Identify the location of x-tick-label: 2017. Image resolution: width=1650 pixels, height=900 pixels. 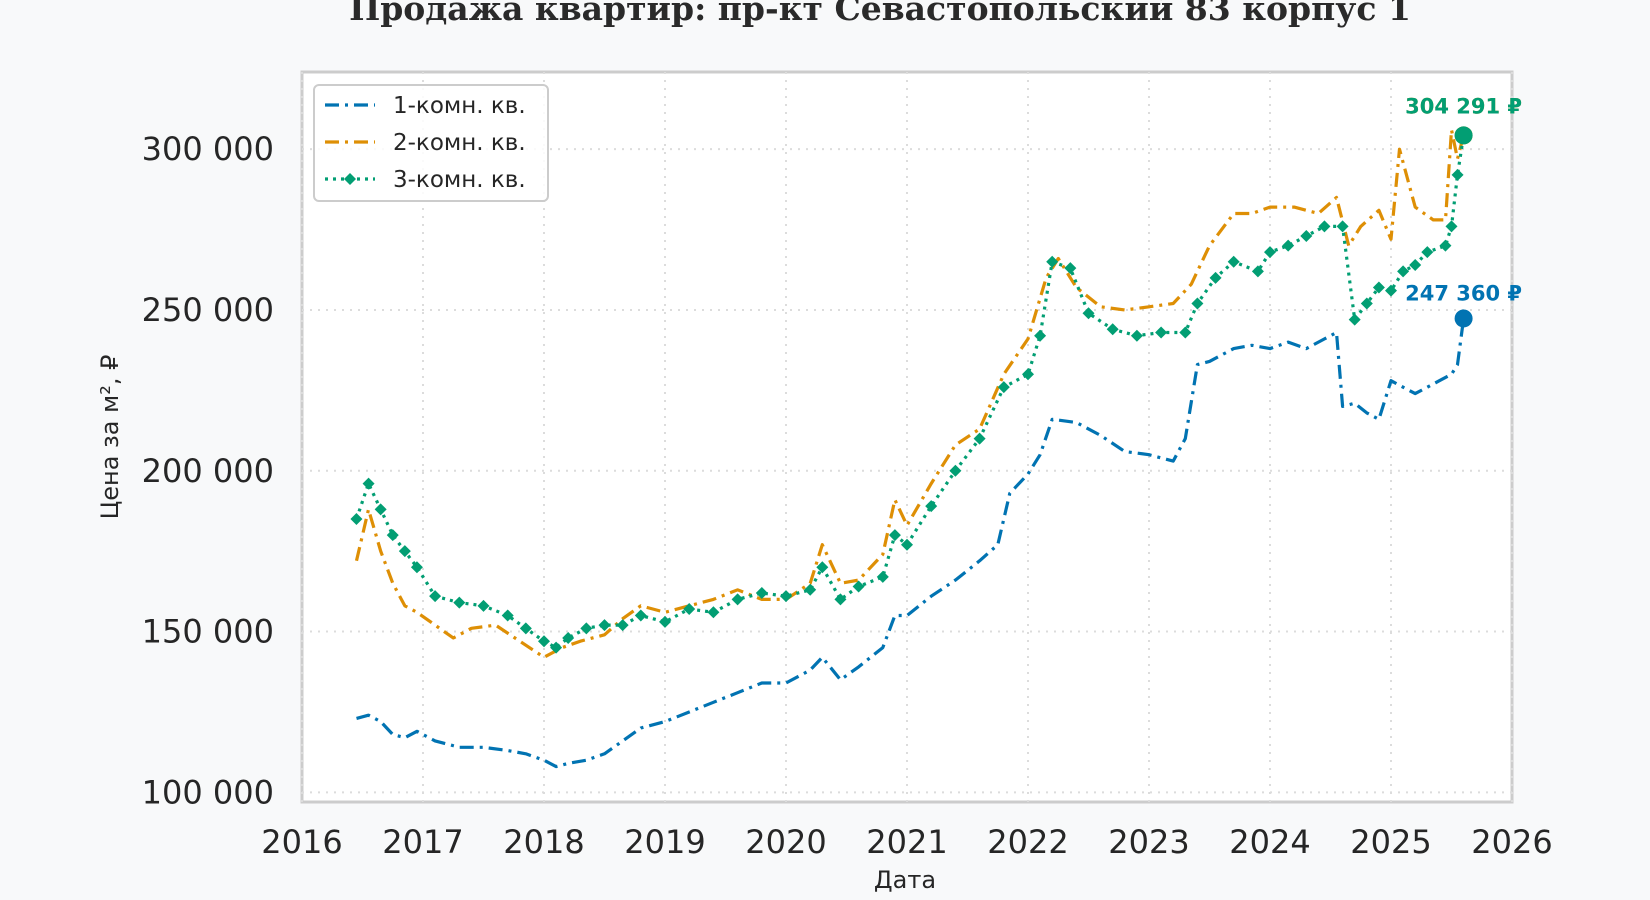
(422, 842).